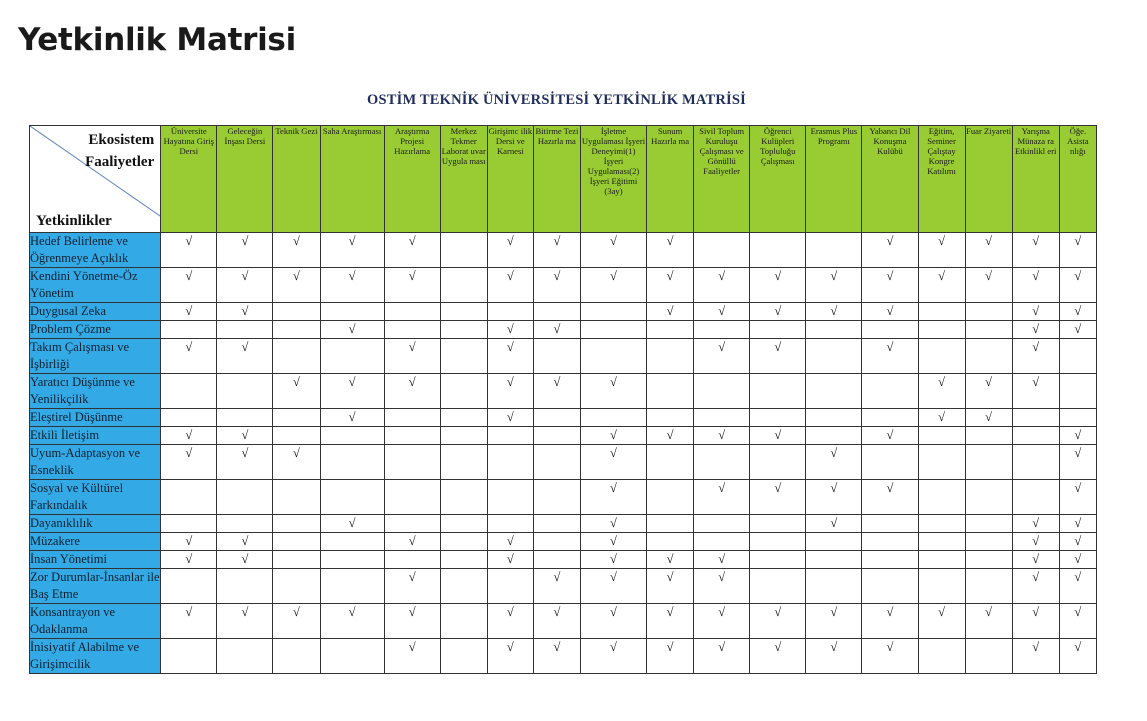 The image size is (1147, 721). Describe the element at coordinates (563, 541) in the screenshot. I see `table-row: Müzakere √ √ √ √ √ √ √` at that location.